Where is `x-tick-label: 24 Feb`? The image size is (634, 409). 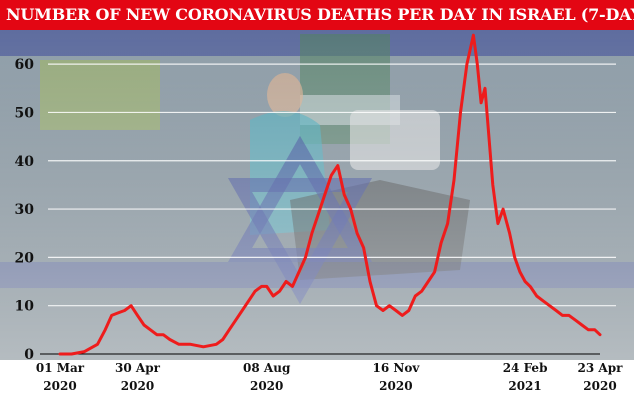 x-tick-label: 24 Feb is located at coordinates (525, 368).